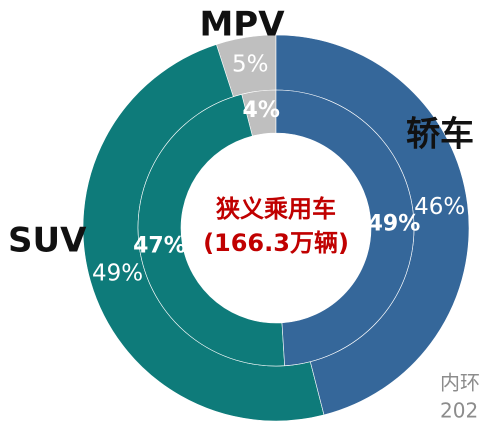 The image size is (484, 422). Describe the element at coordinates (440, 135) in the screenshot. I see `category-label: 轿车` at that location.